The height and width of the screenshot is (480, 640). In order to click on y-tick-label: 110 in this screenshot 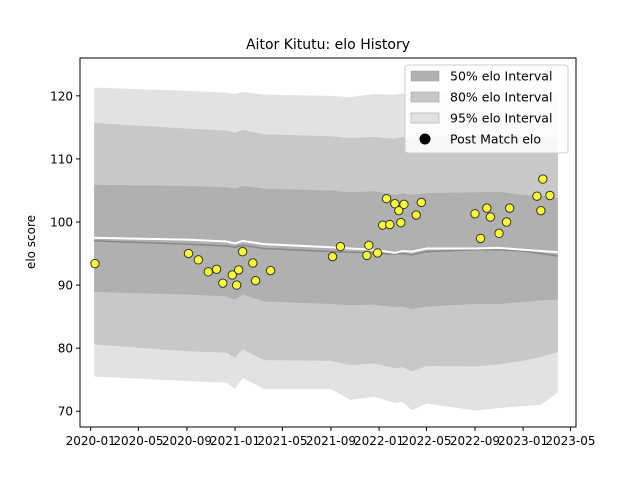, I will do `click(61, 159)`.